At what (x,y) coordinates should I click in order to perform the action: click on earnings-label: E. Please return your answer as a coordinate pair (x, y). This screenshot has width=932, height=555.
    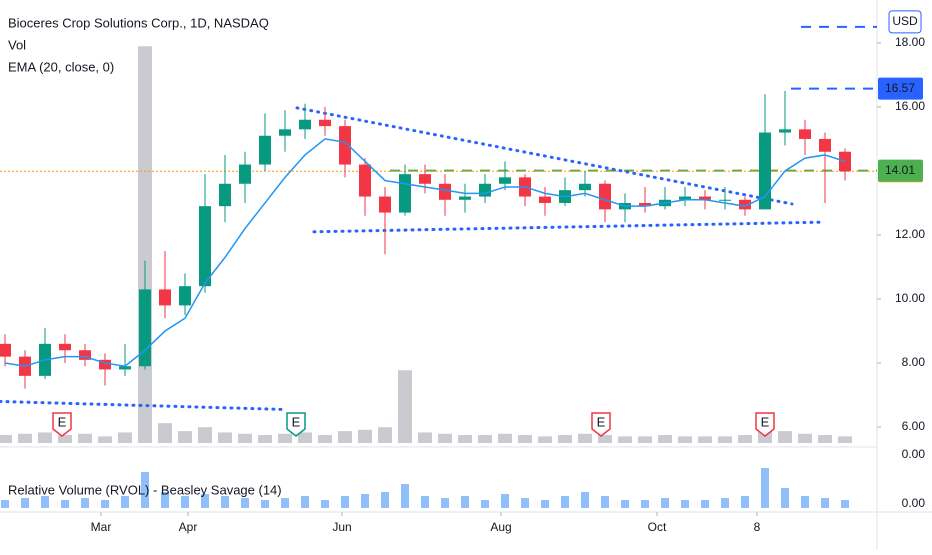
    Looking at the image, I should click on (765, 421).